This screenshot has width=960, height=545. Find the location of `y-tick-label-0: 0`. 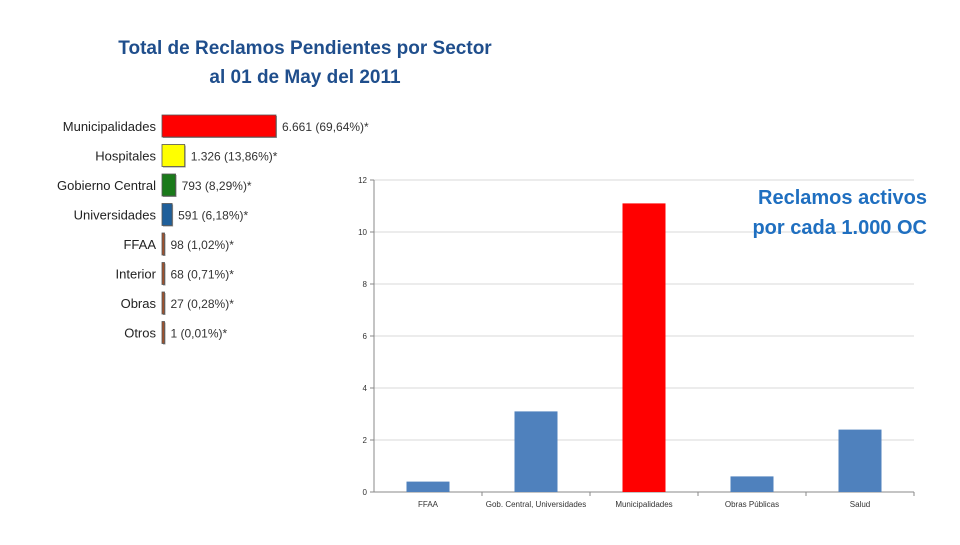

y-tick-label-0: 0 is located at coordinates (365, 492).